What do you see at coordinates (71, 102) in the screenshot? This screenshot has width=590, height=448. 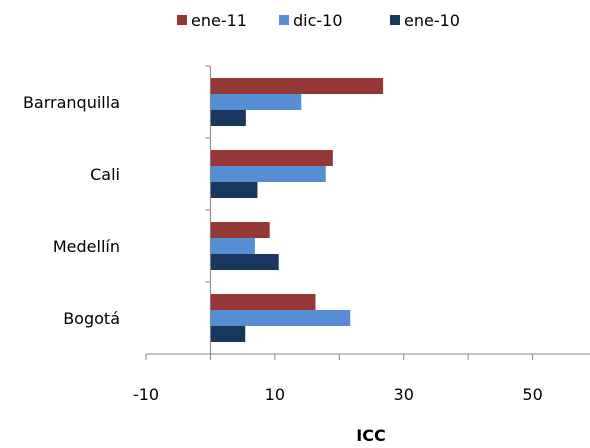 I see `category-label-barranquilla: Barranquilla` at bounding box center [71, 102].